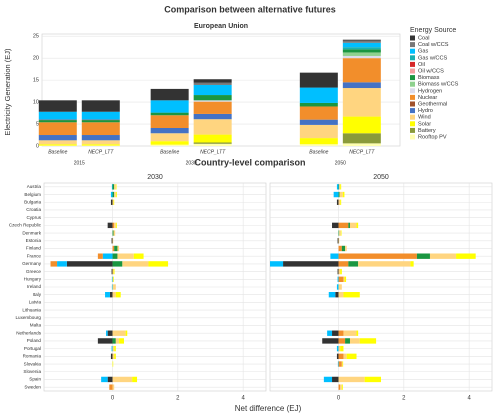 This screenshot has width=500, height=416. What do you see at coordinates (36, 325) in the screenshot?
I see `y-tick-label: Malta` at bounding box center [36, 325].